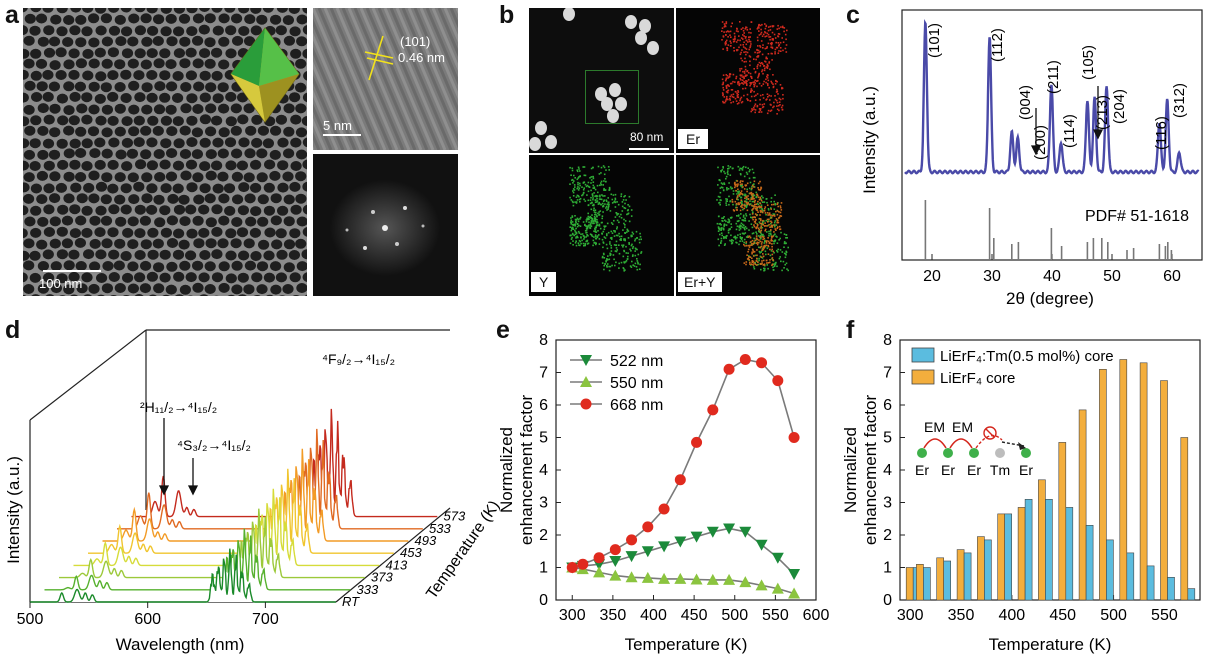 The height and width of the screenshot is (658, 1208). Describe the element at coordinates (649, 149) in the screenshot. I see `scale-bar` at that location.